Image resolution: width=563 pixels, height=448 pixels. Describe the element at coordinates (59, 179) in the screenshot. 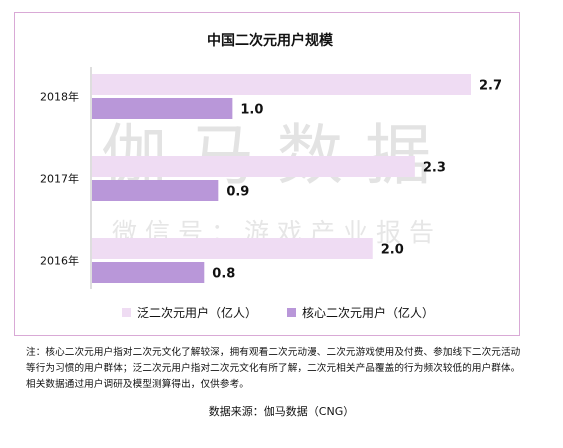

I see `y-tick-label: 2017年` at that location.